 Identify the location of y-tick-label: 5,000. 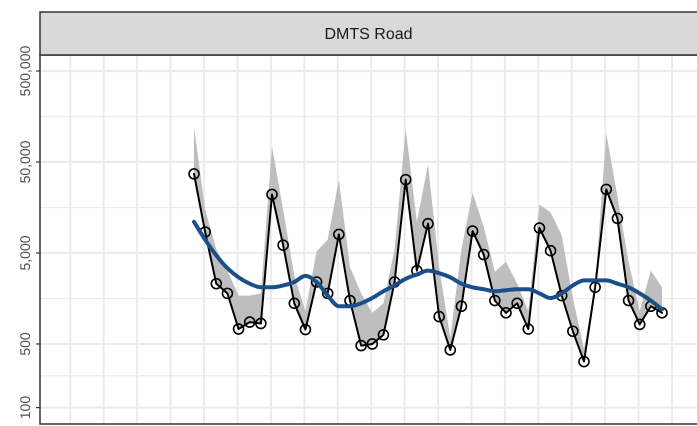
(25, 253).